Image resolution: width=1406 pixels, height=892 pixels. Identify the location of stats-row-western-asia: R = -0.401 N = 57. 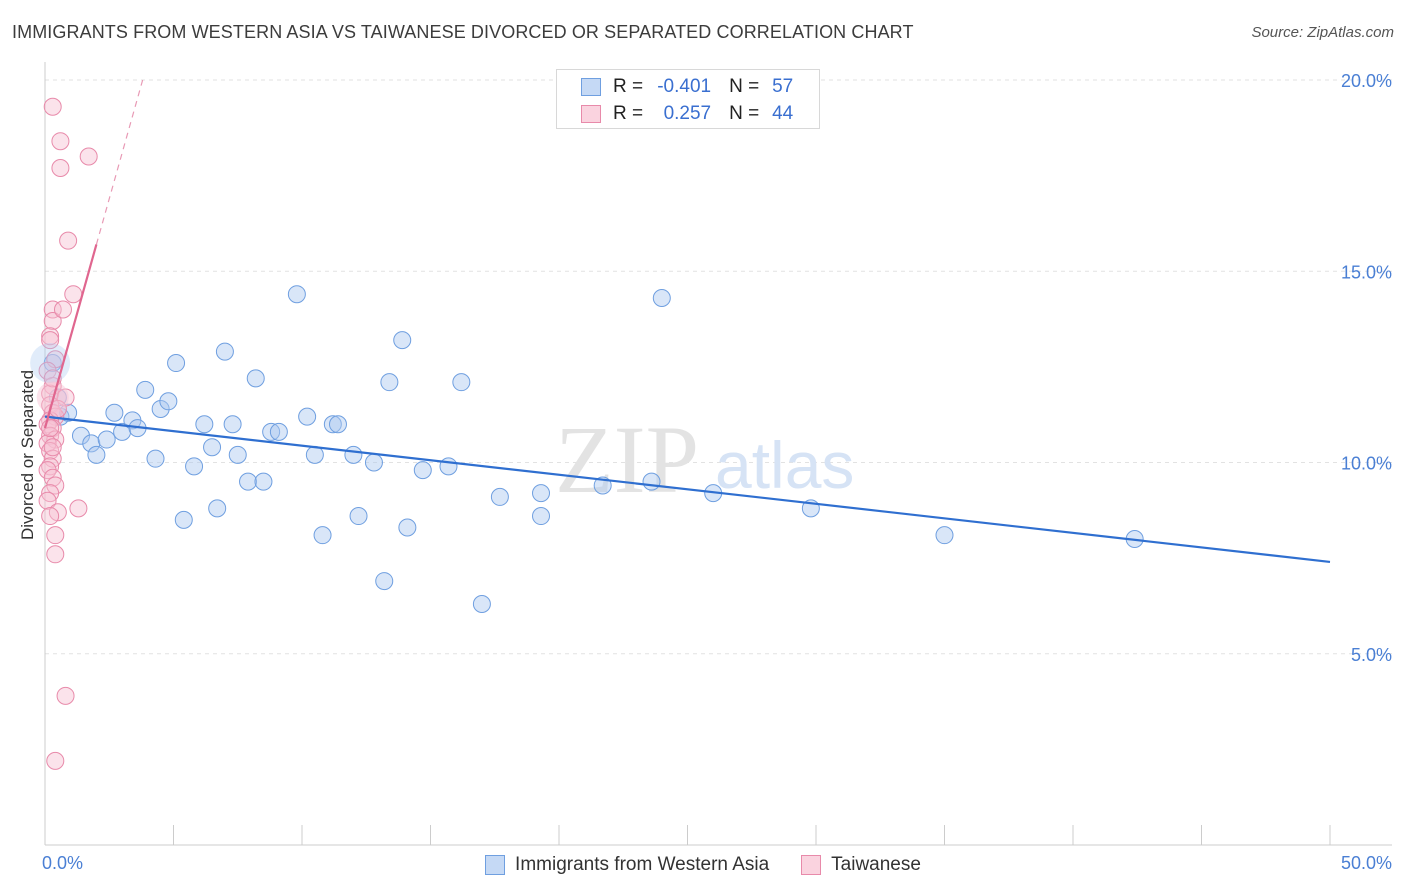
(687, 87).